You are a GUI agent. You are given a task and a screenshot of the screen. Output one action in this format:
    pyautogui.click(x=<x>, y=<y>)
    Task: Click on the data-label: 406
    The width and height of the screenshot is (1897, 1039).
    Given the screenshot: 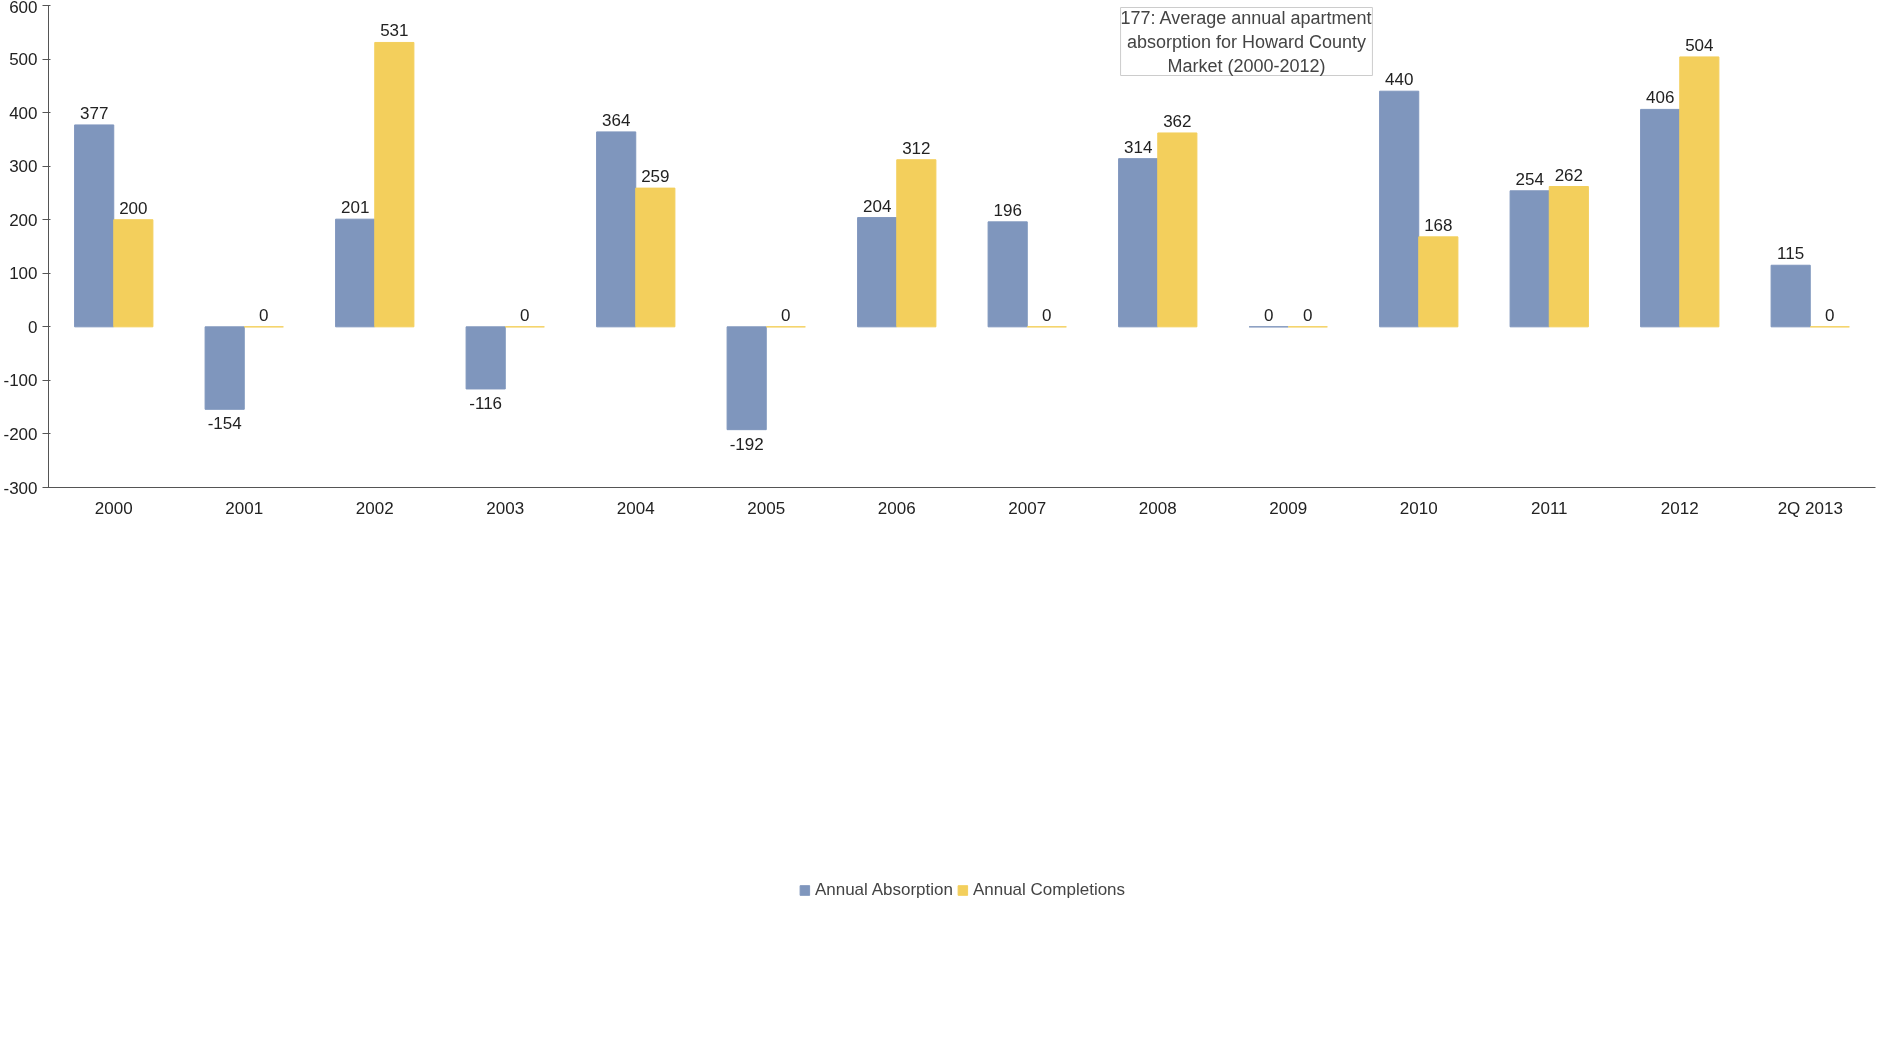 What is the action you would take?
    pyautogui.click(x=1660, y=98)
    